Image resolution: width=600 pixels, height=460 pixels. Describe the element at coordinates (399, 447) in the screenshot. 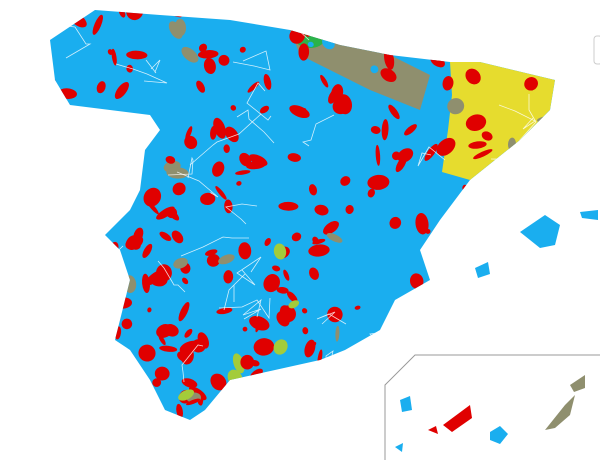

I see `el-hierro` at that location.